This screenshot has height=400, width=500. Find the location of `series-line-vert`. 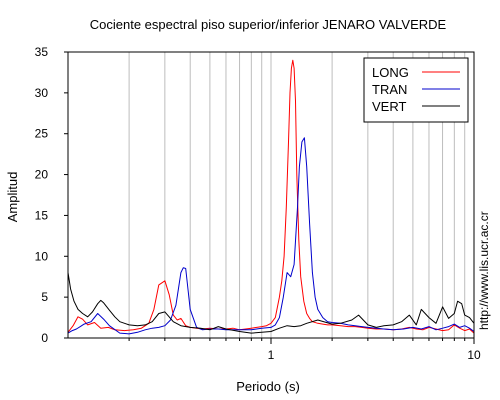

series-line-vert is located at coordinates (271, 303).